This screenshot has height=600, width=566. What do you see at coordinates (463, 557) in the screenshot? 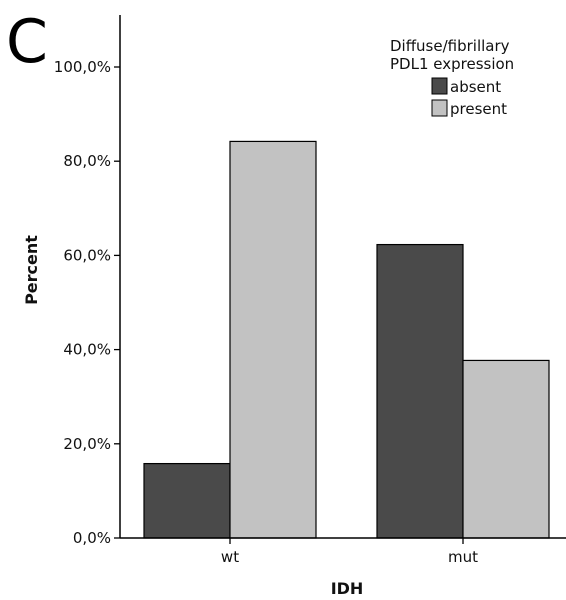
I see `x-tick-label-mut: mut` at bounding box center [463, 557].